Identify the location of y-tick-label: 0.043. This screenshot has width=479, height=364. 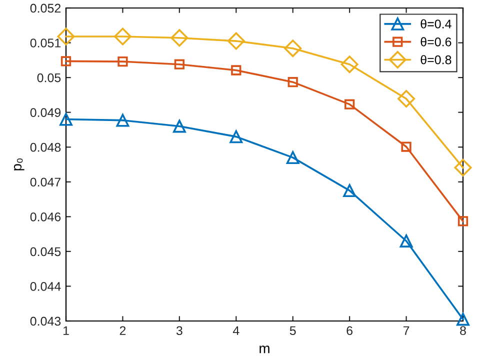
(45, 321).